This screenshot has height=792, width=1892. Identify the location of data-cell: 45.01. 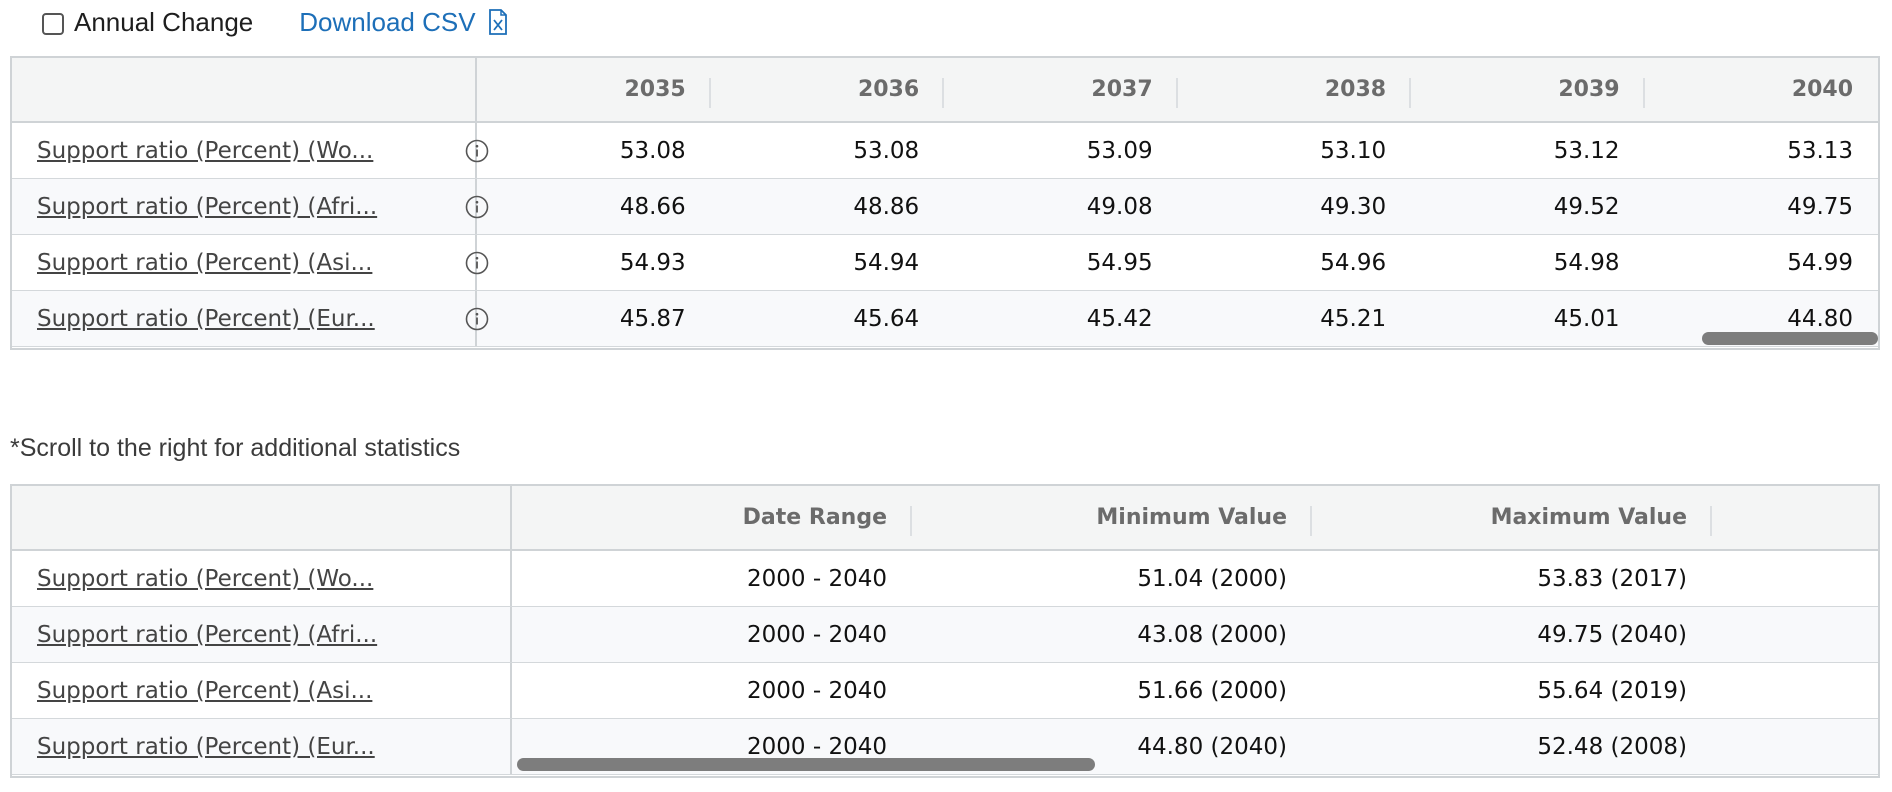
(1586, 318).